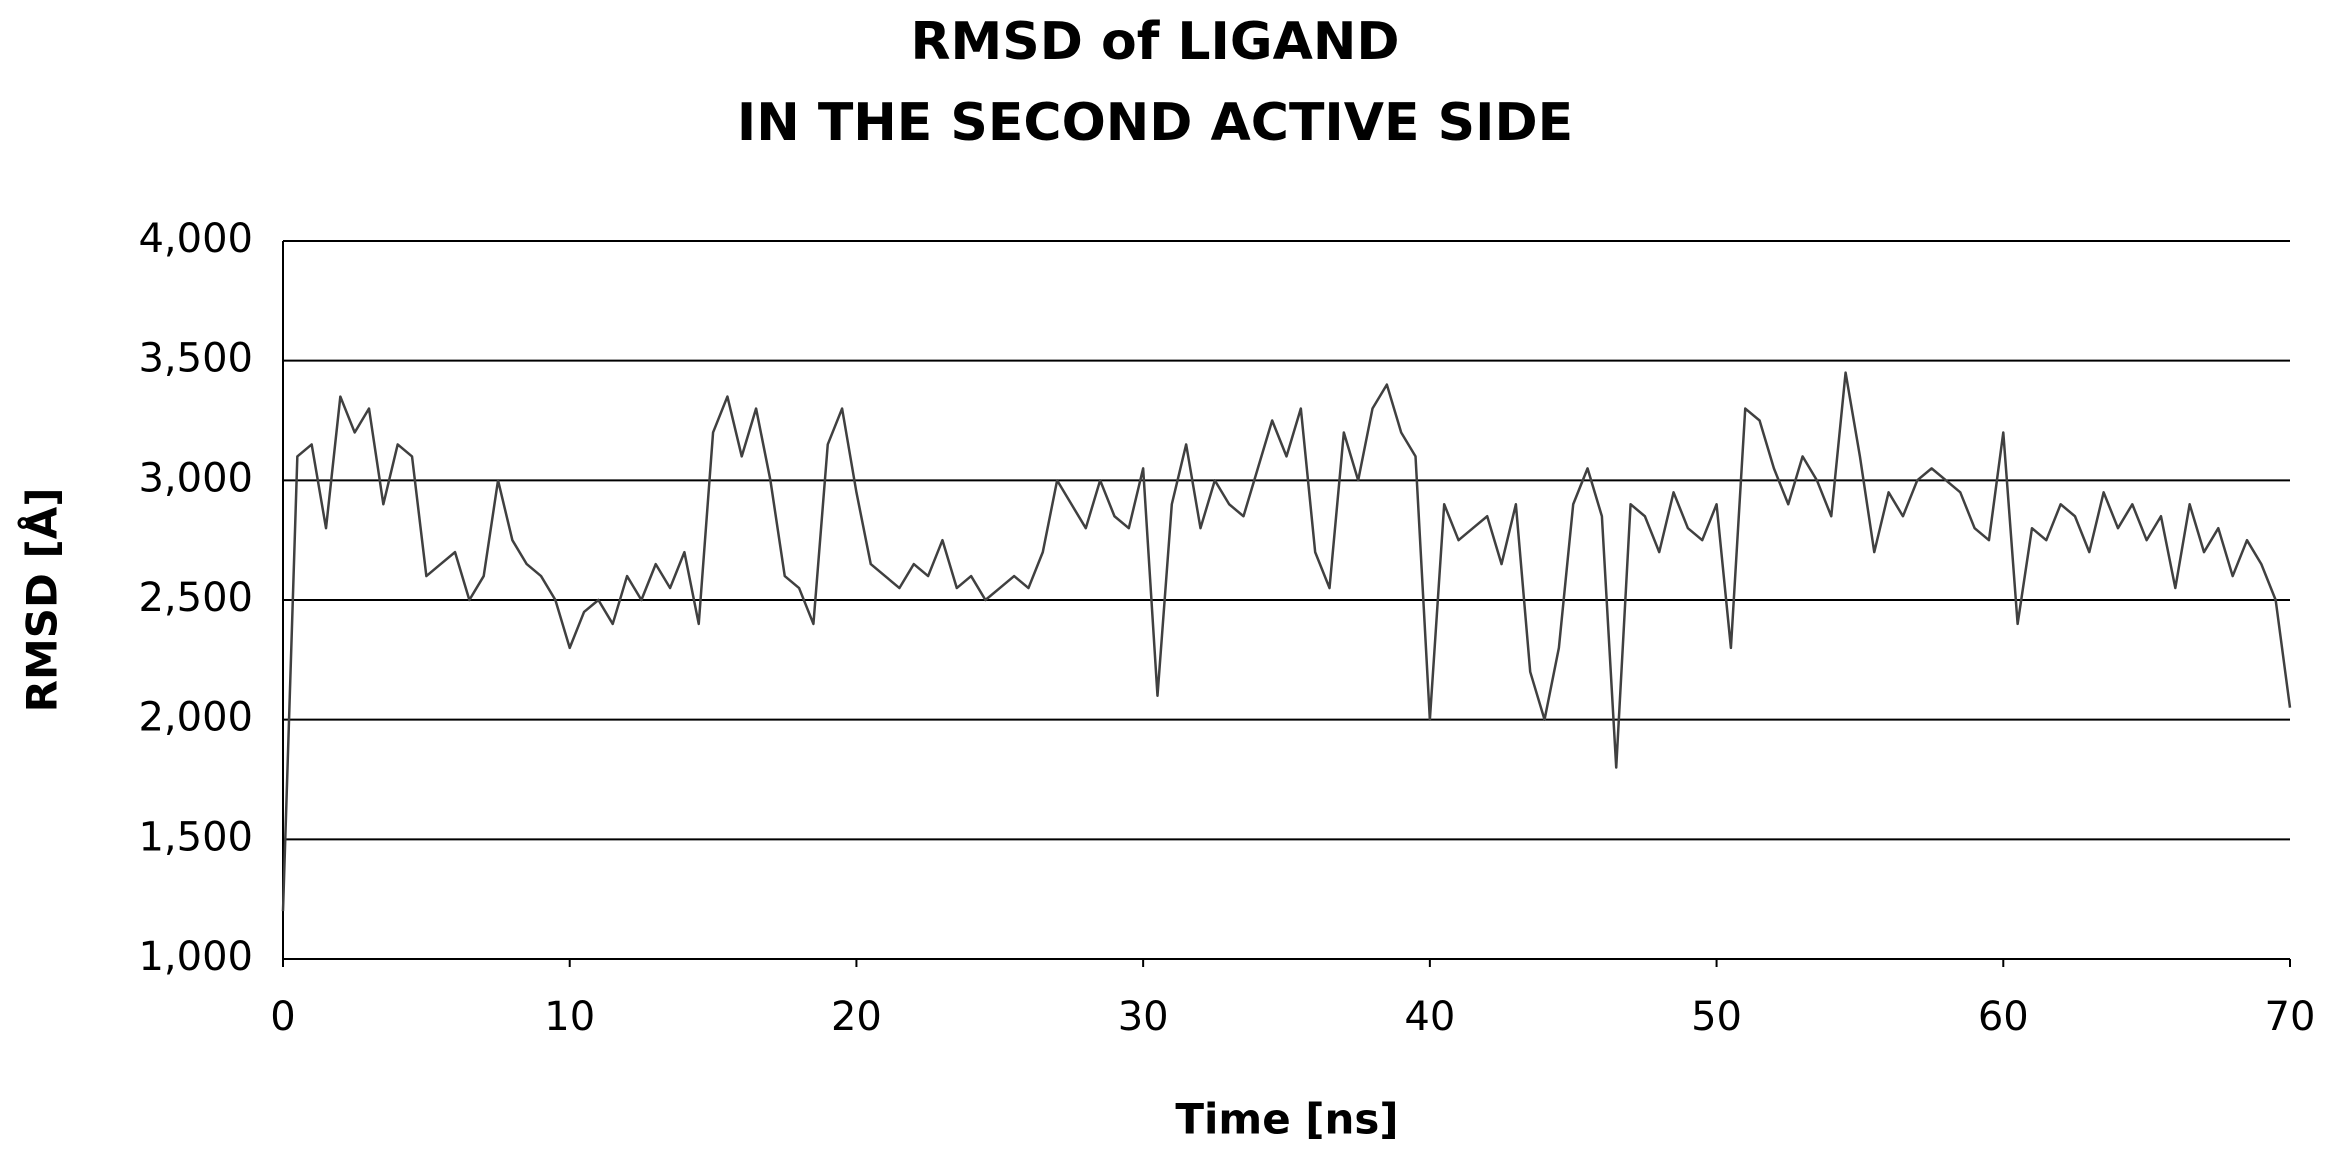  What do you see at coordinates (2003, 1017) in the screenshot?
I see `x-tick-label: 60` at bounding box center [2003, 1017].